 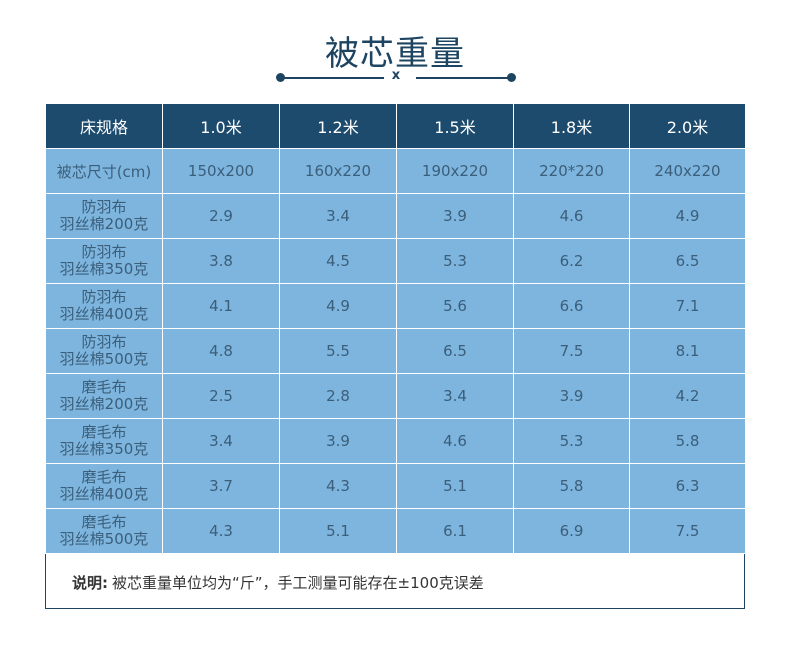 I want to click on title-divider: x, so click(x=396, y=77).